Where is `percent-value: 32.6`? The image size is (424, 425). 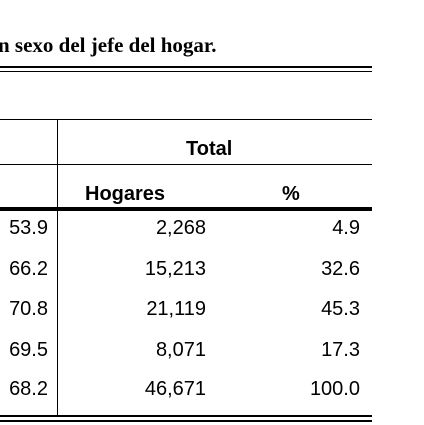
percent-value: 32.6 is located at coordinates (340, 269).